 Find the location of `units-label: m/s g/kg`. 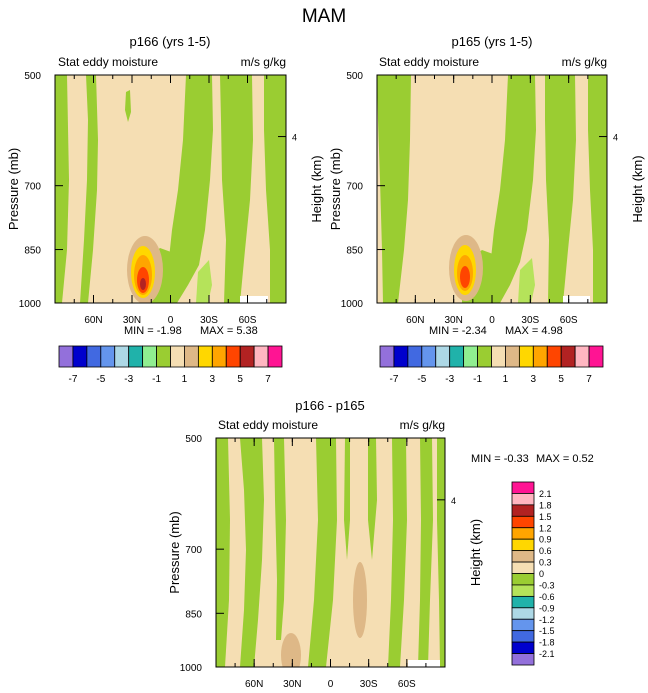

units-label: m/s g/kg is located at coordinates (422, 425).